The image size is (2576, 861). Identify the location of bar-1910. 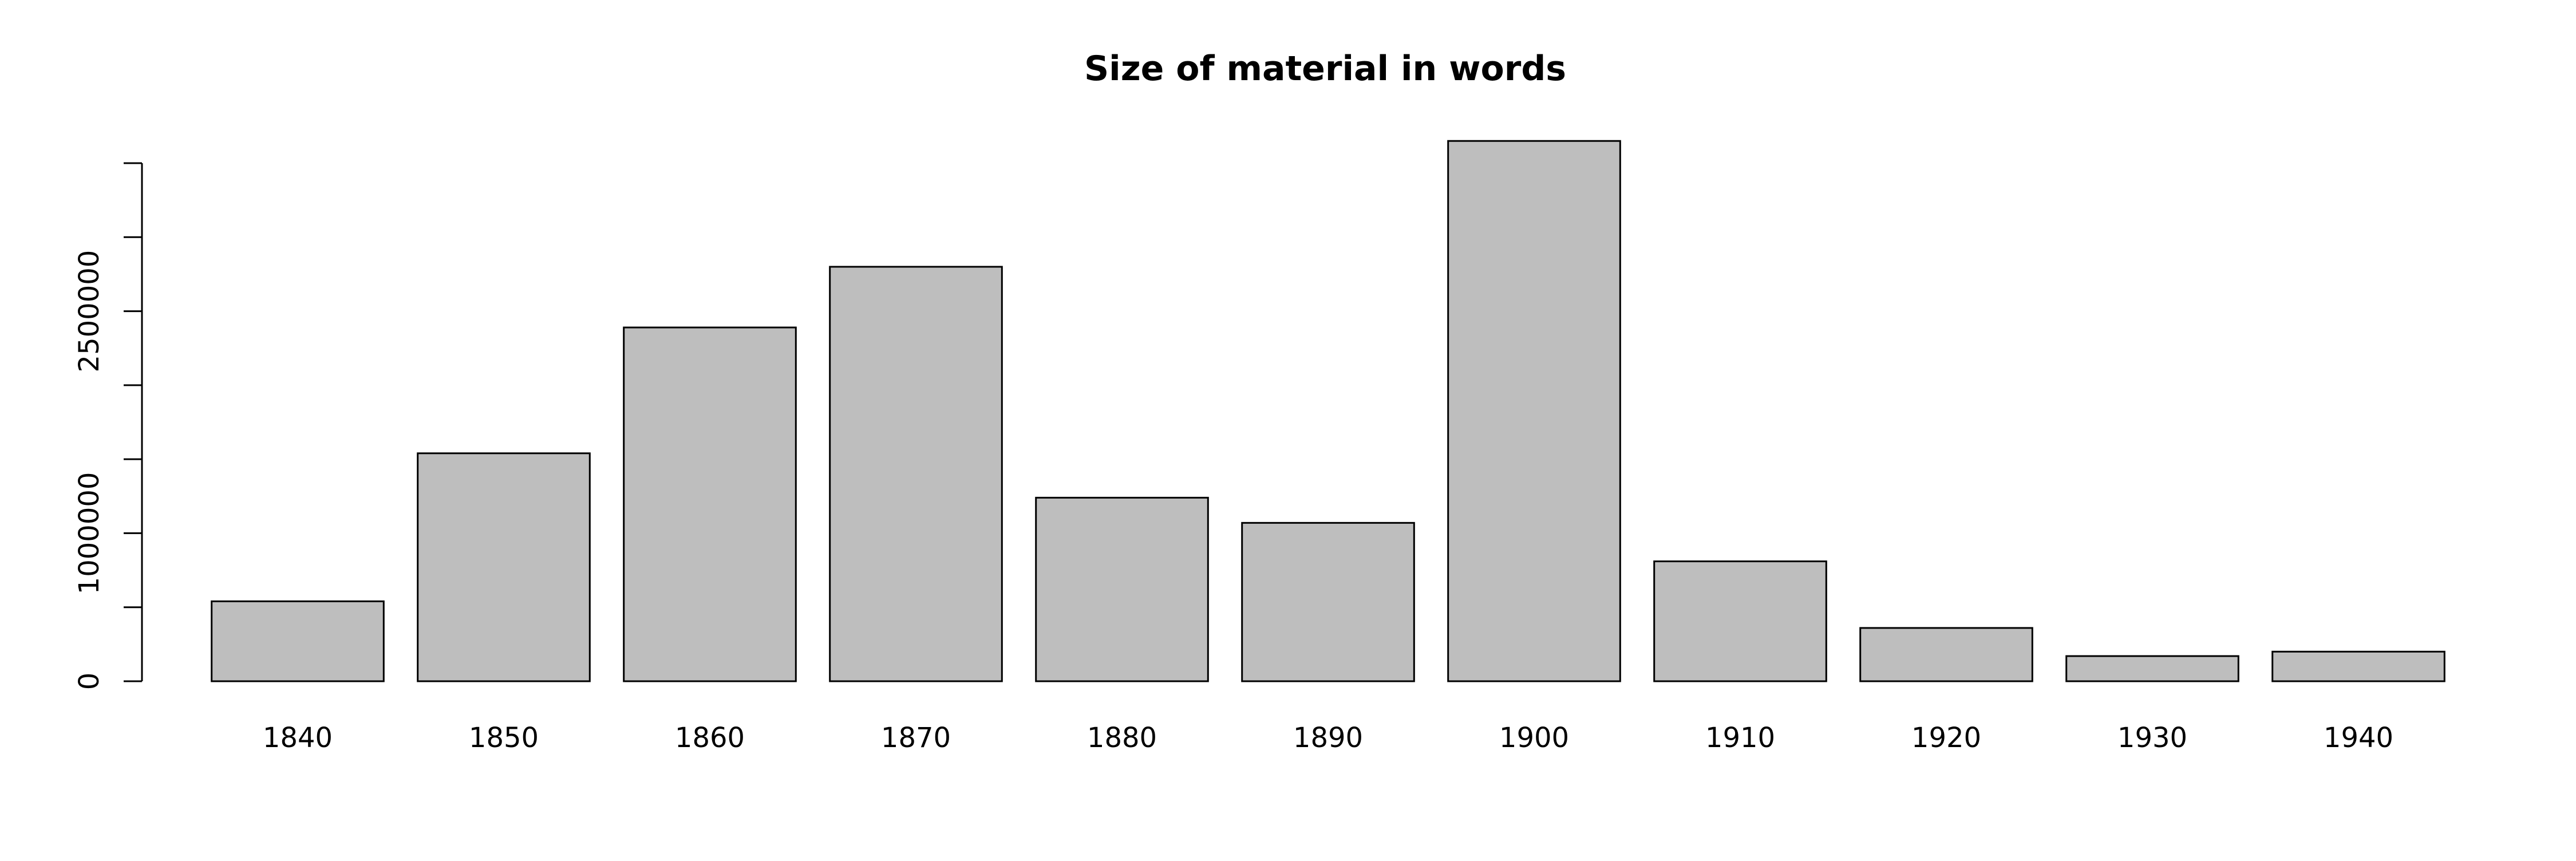
(1740, 621).